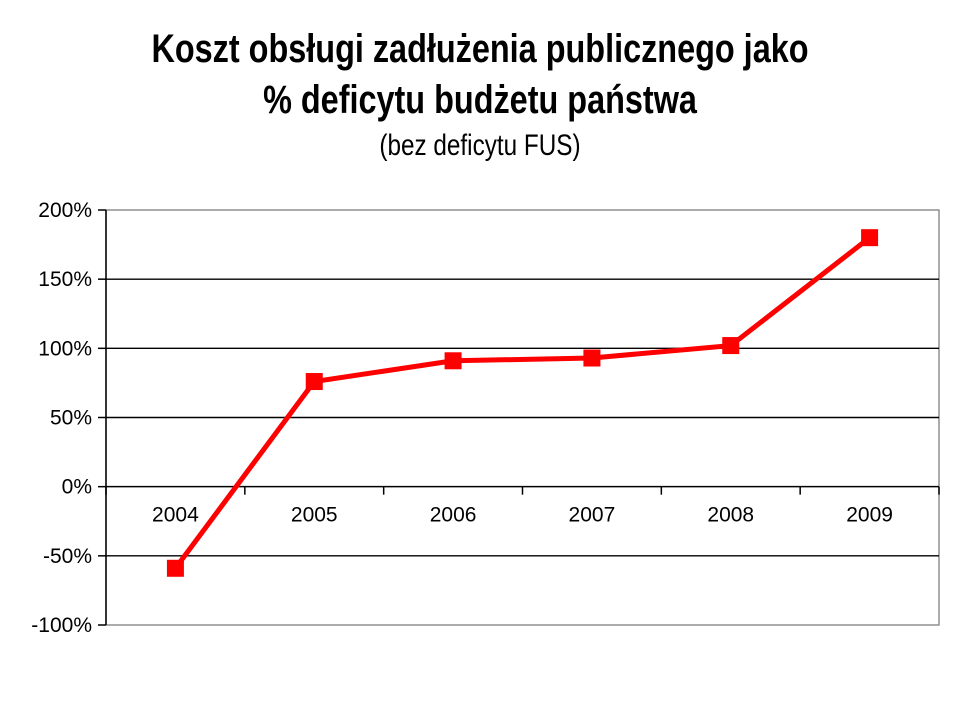 The image size is (960, 720). I want to click on y-axis-label: -100%, so click(61, 625).